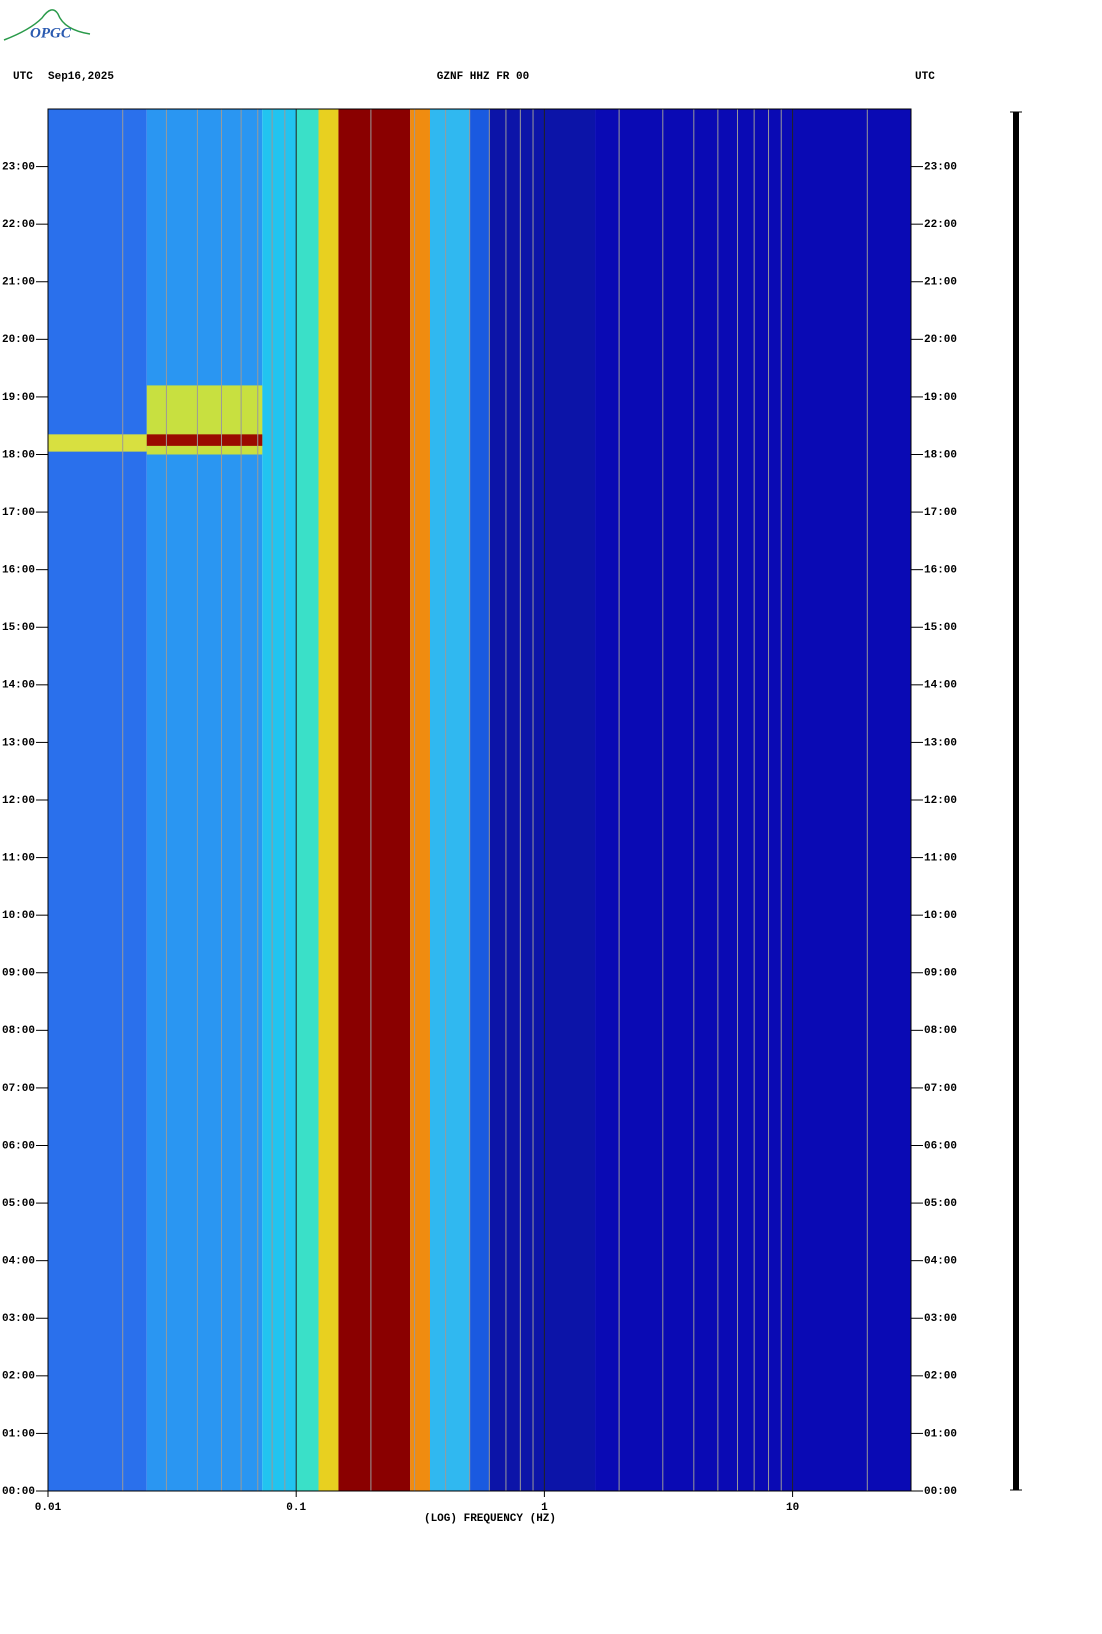 The image size is (1102, 1634). I want to click on x-tick-label: 1, so click(544, 1508).